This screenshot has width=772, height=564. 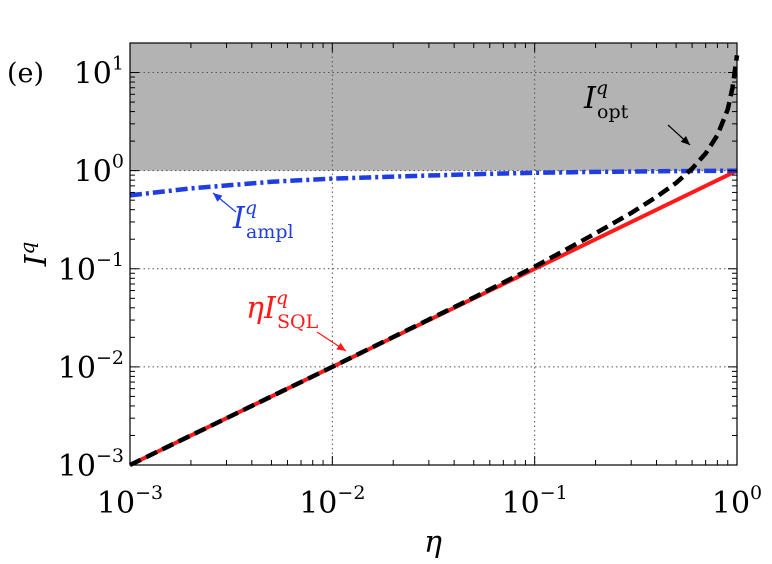 What do you see at coordinates (270, 232) in the screenshot?
I see `label-i-ampl-sub: ampl` at bounding box center [270, 232].